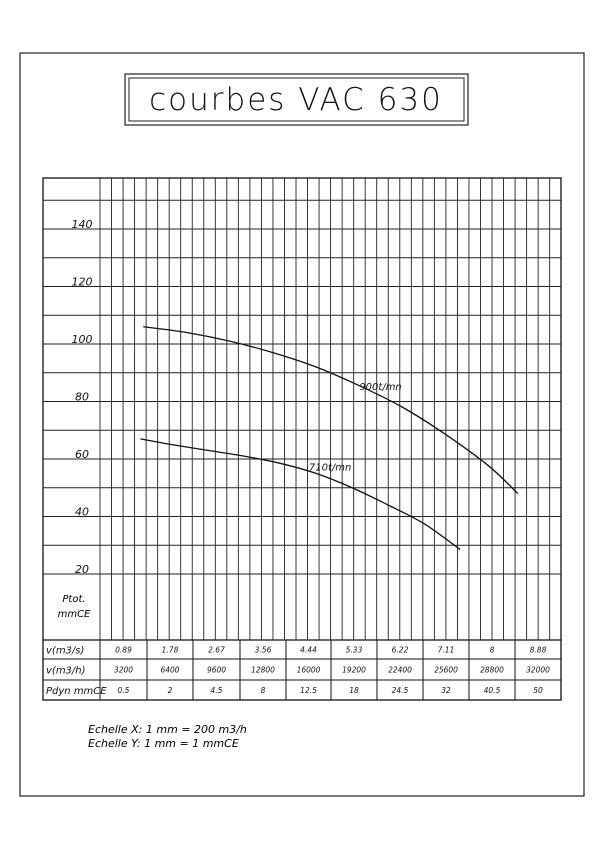 The height and width of the screenshot is (850, 601). What do you see at coordinates (167, 729) in the screenshot?
I see `scale-x-note: Echelle X: 1 mm = 200 m3/h` at bounding box center [167, 729].